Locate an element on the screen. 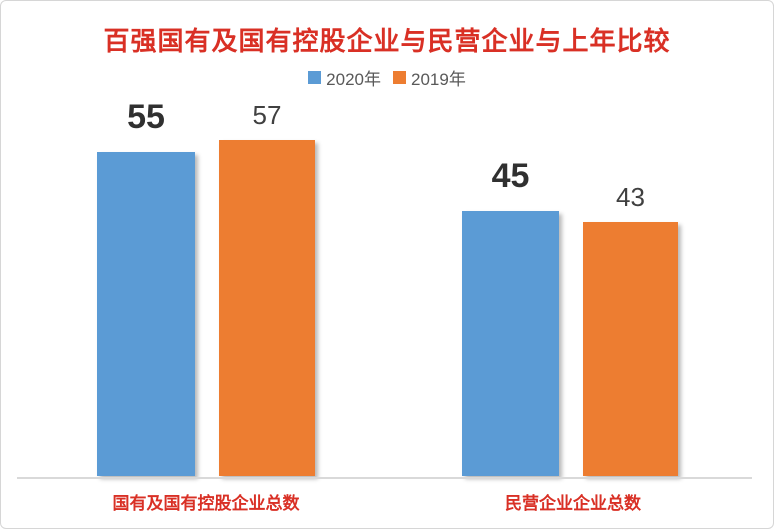  bar-group-soe-2019: 57 is located at coordinates (267, 289).